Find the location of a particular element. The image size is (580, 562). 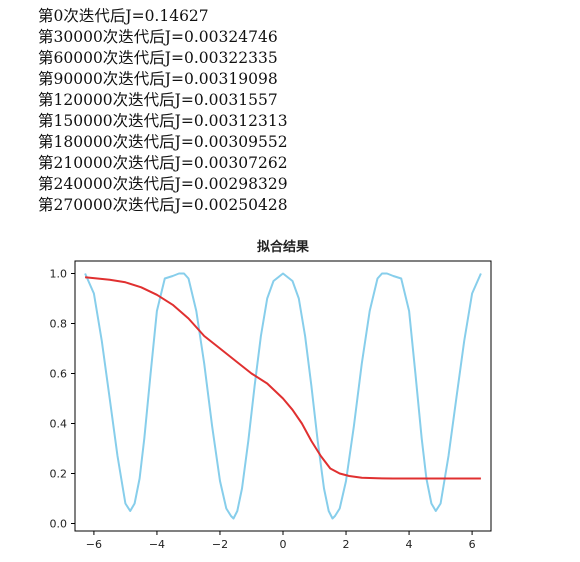

log-line: 第210000次迭代后J=0.00307262 is located at coordinates (163, 163).